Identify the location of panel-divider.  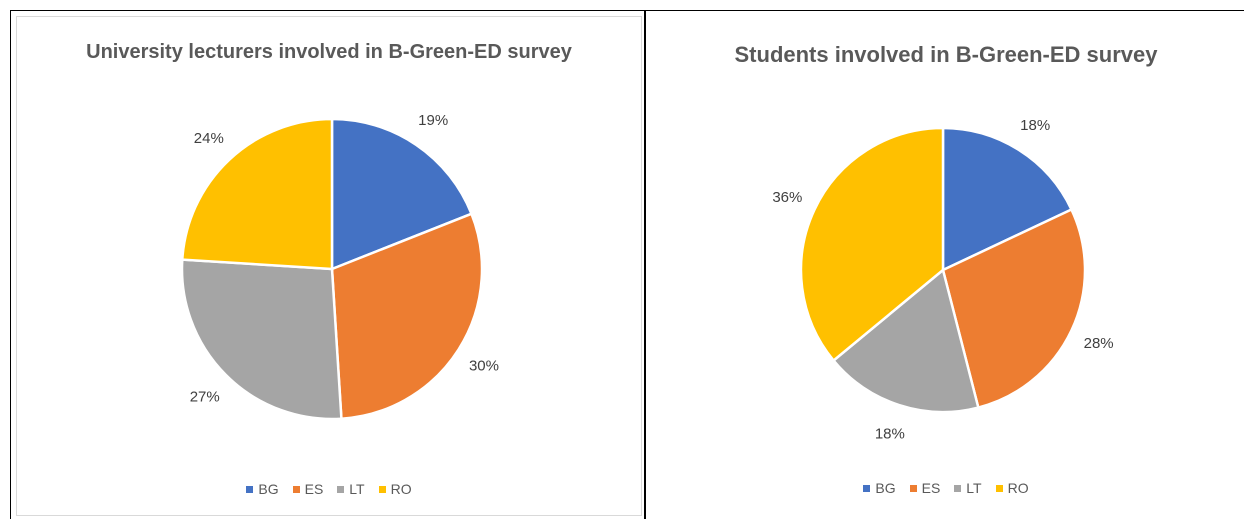
(645, 264).